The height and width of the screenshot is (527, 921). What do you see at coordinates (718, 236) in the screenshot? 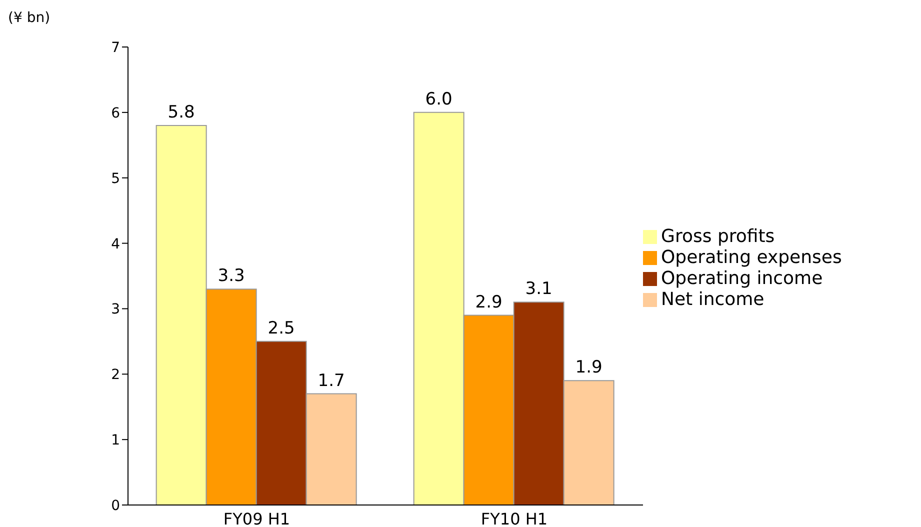
I see `legend-label: Gross profits` at bounding box center [718, 236].